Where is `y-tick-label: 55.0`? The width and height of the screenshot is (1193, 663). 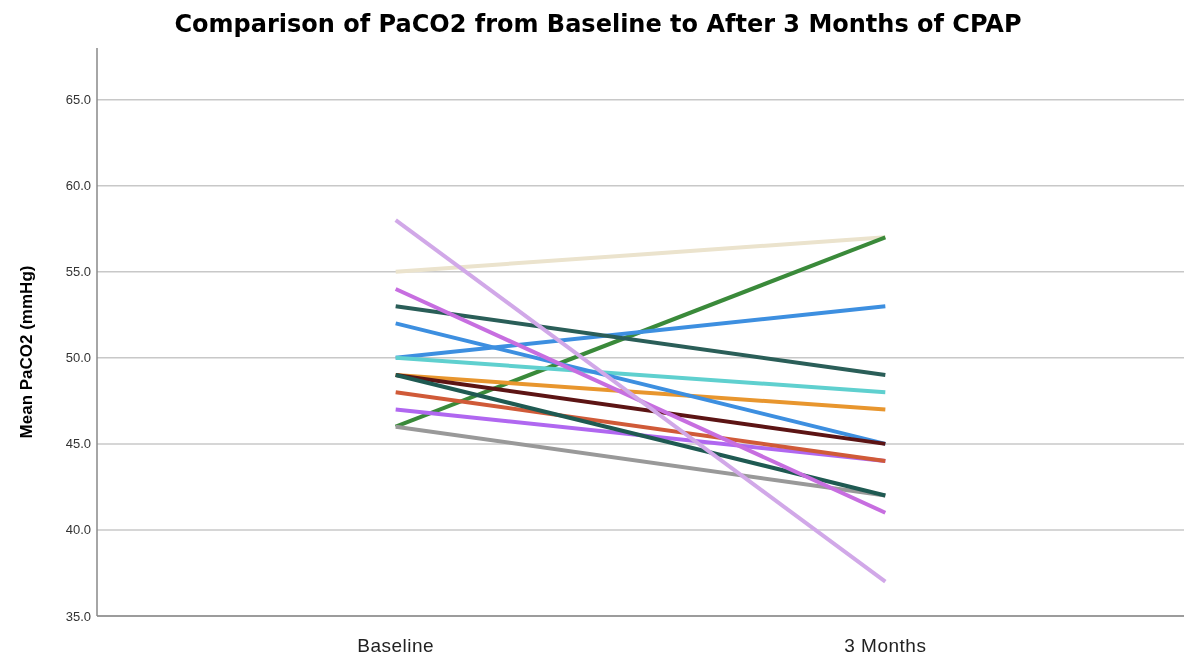 y-tick-label: 55.0 is located at coordinates (78, 272).